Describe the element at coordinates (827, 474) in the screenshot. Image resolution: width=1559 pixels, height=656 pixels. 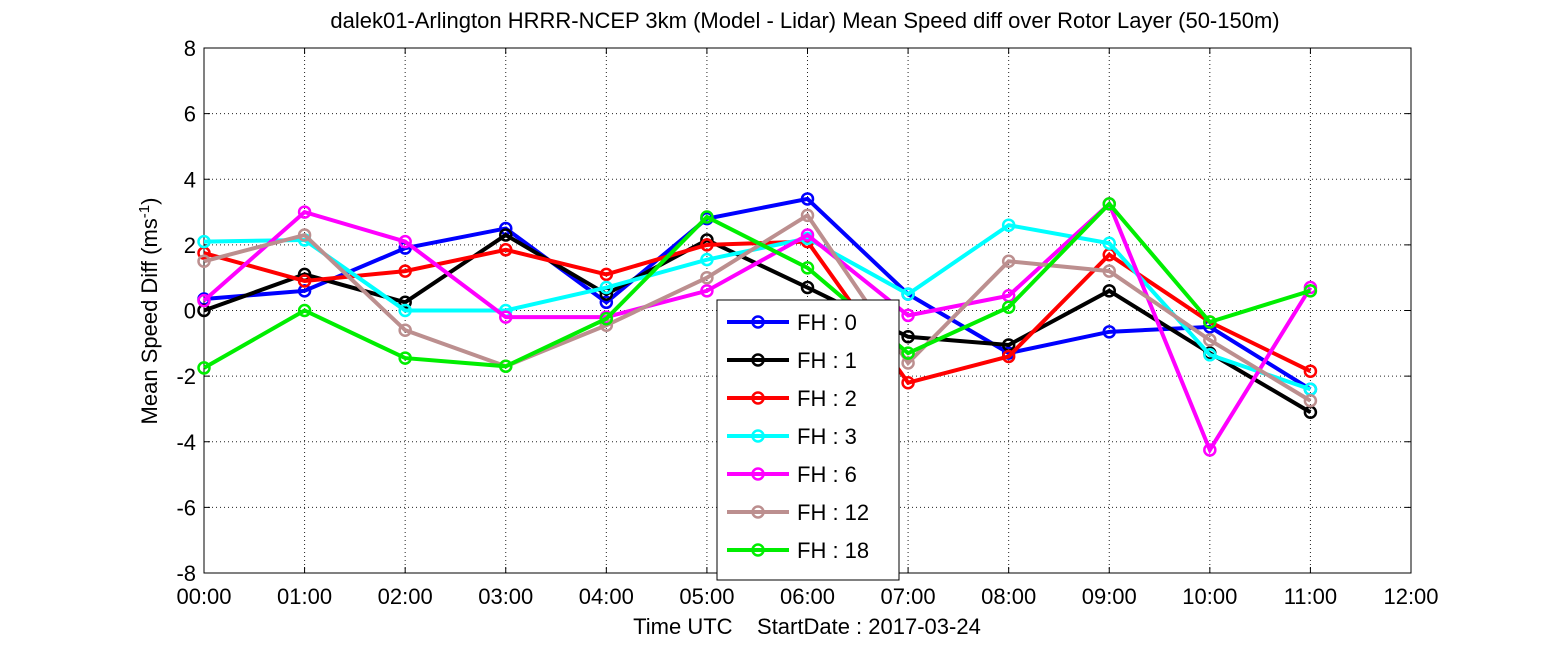
I see `legend-label: FH : 6` at that location.